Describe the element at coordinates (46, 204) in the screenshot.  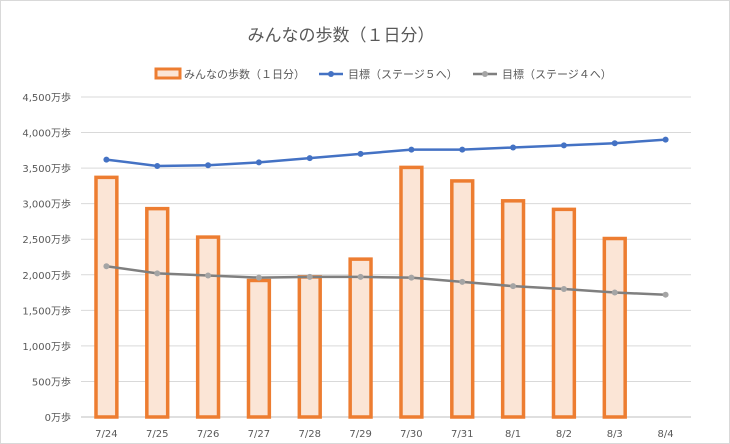
I see `y-tick-label: 3,000万歩` at that location.